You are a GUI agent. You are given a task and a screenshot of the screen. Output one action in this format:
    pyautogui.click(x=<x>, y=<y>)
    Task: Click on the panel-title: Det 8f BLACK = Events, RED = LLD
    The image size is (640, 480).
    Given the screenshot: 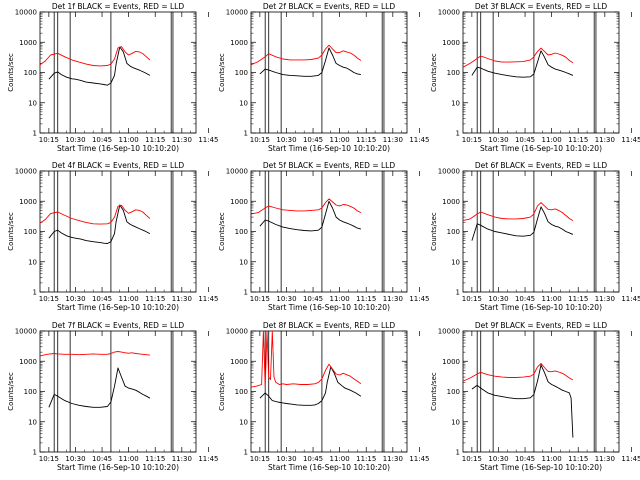 What is the action you would take?
    pyautogui.click(x=329, y=325)
    